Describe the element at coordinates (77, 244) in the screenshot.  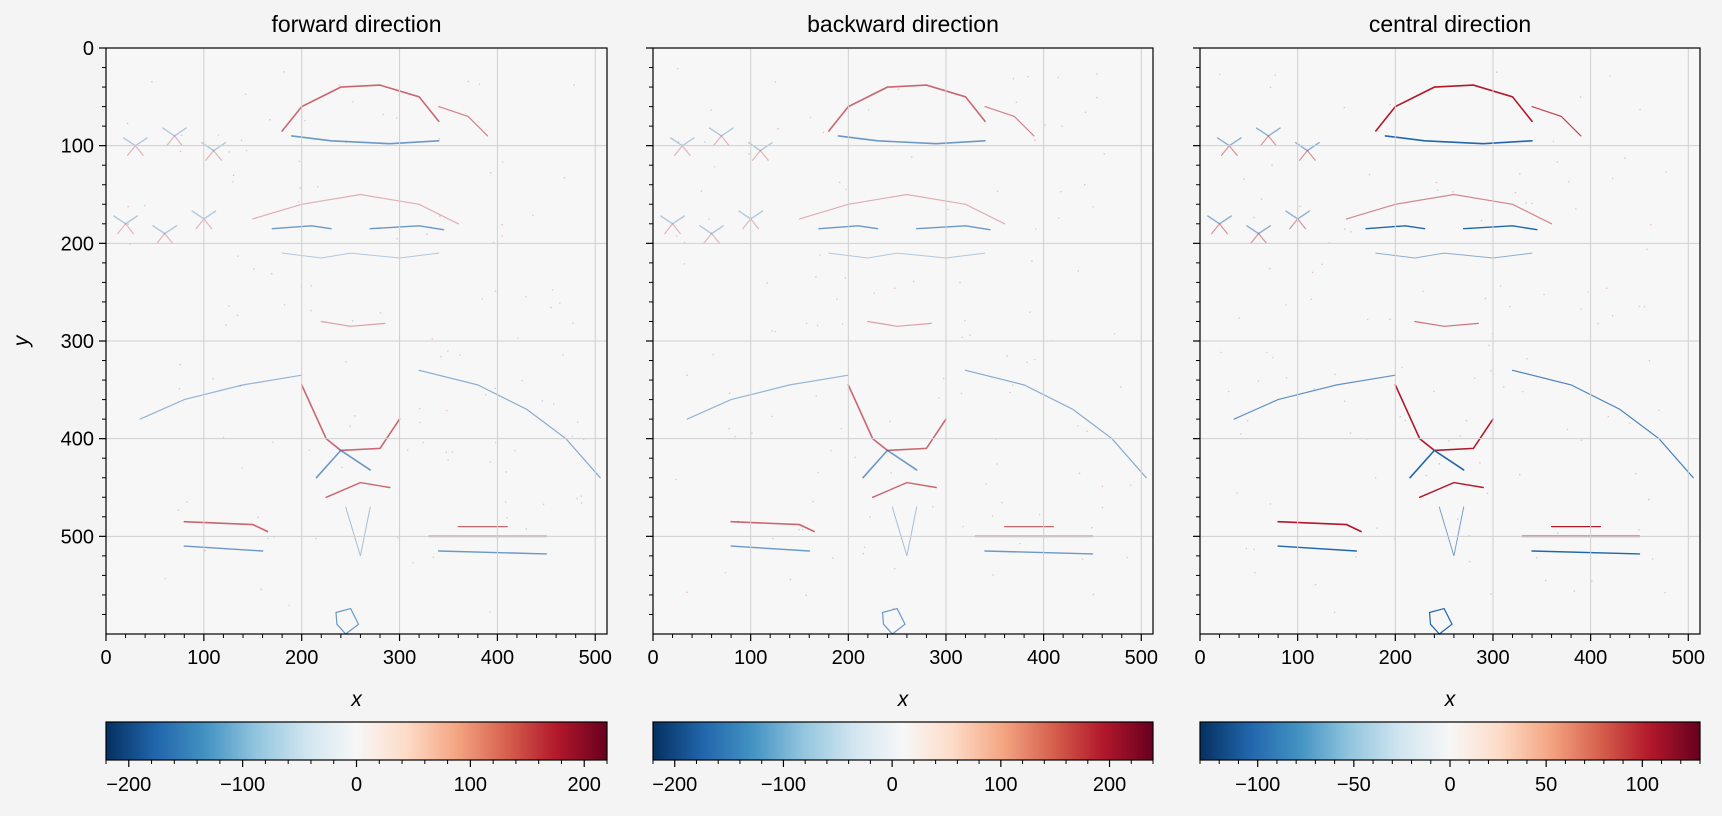
I see `y-tick-label: 200` at that location.